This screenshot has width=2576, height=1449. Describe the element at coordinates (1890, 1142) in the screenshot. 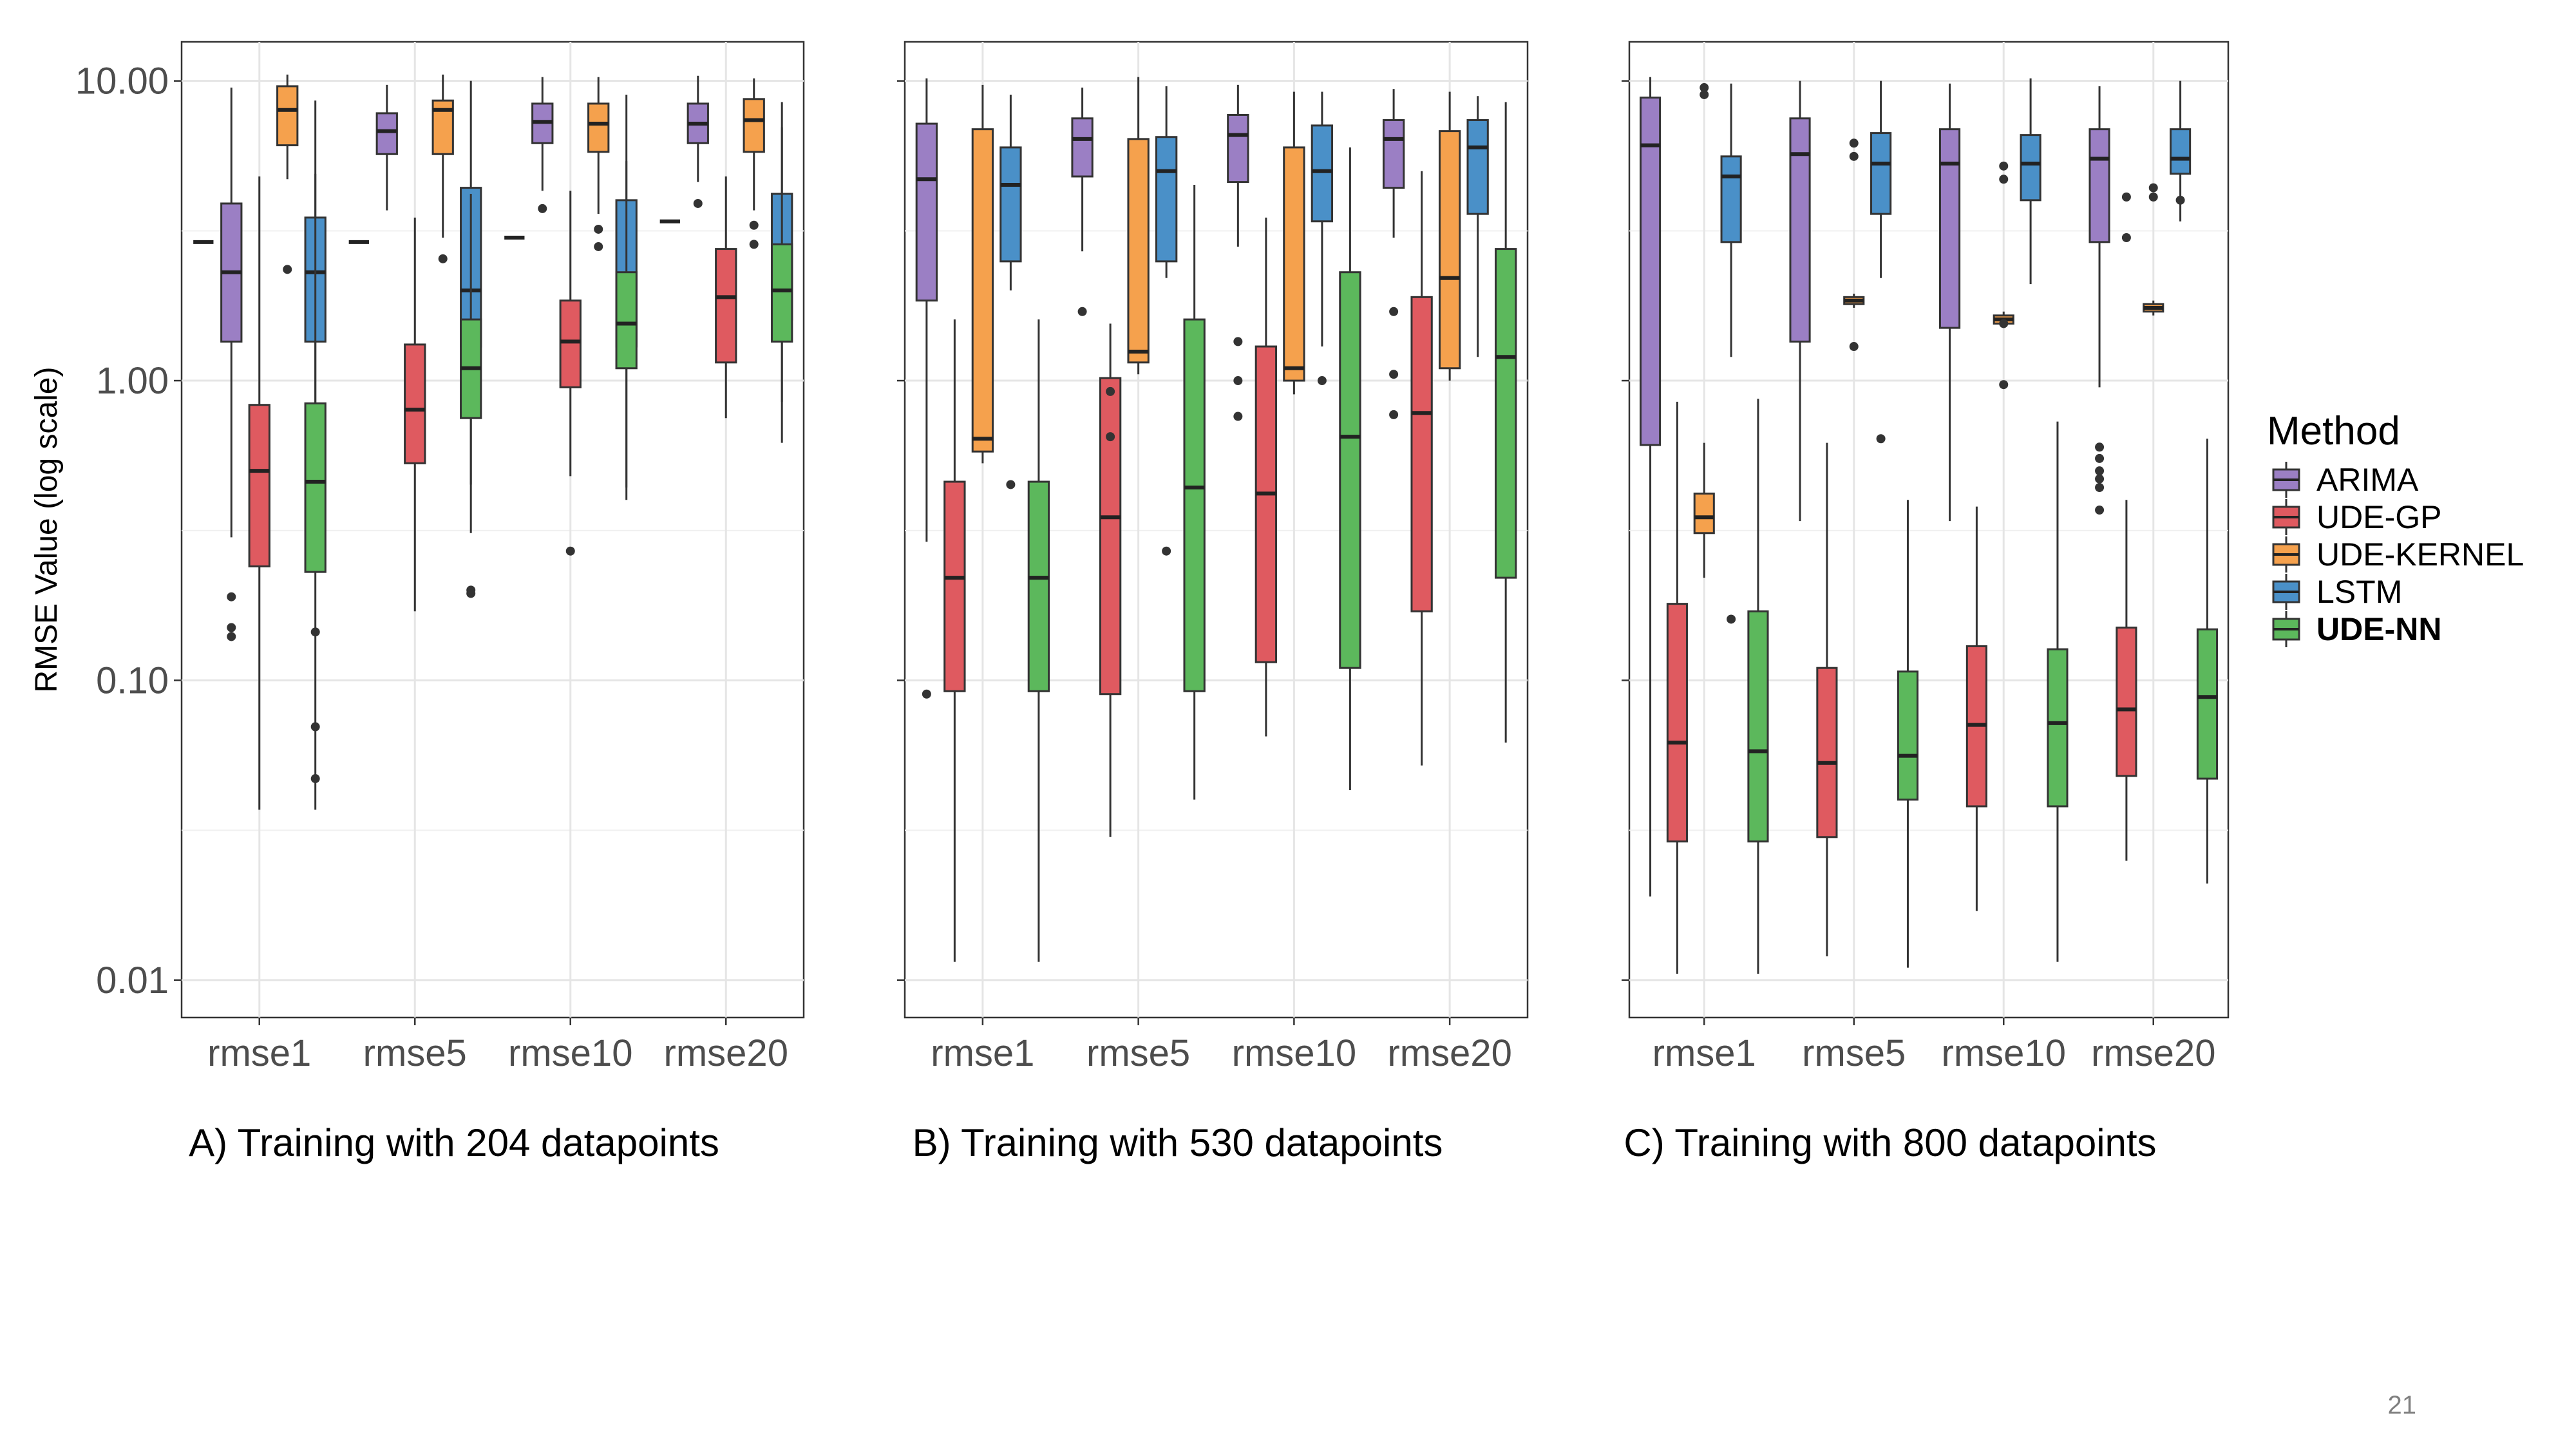

I see `panel-caption: C) Training with 800 datapoints` at that location.